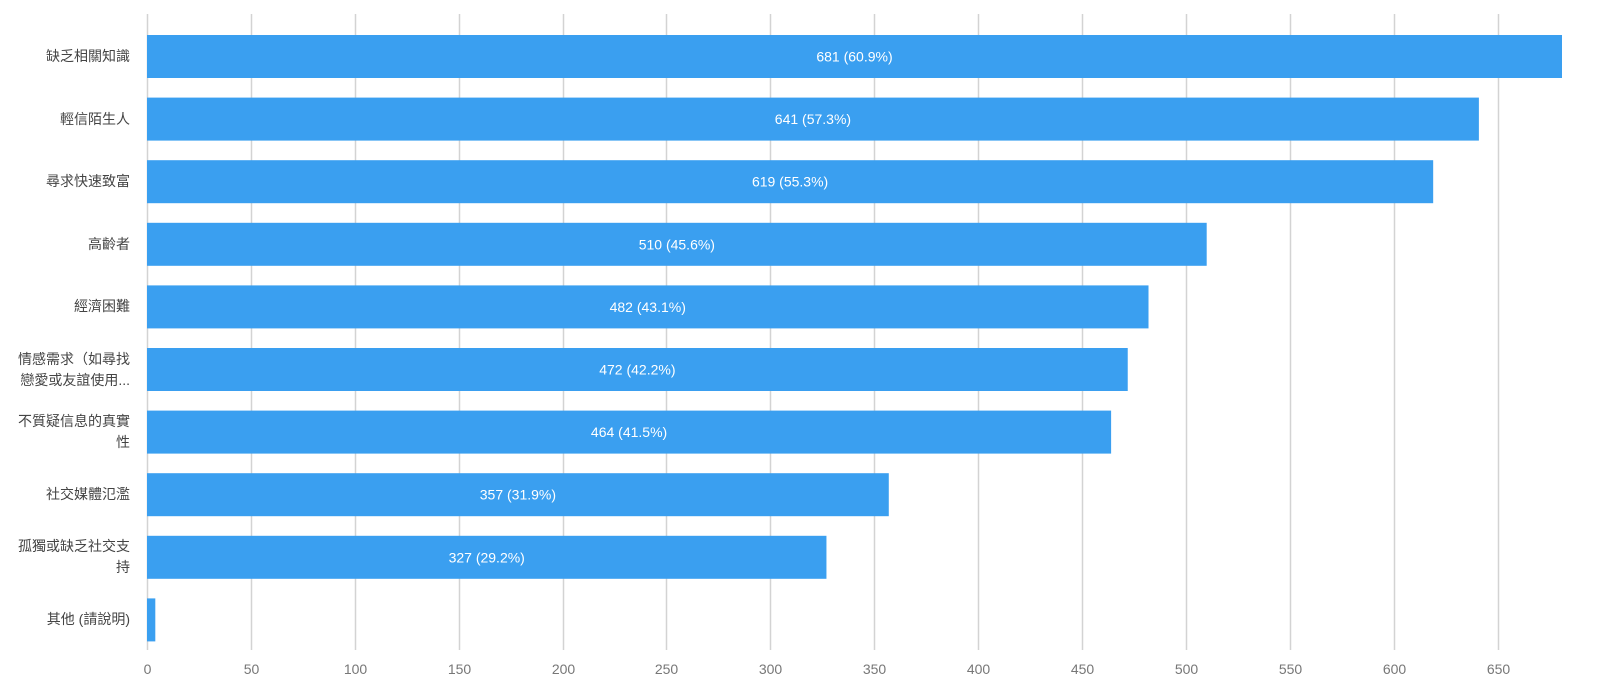 This screenshot has height=698, width=1600. I want to click on x-tick-label: 650, so click(1499, 669).